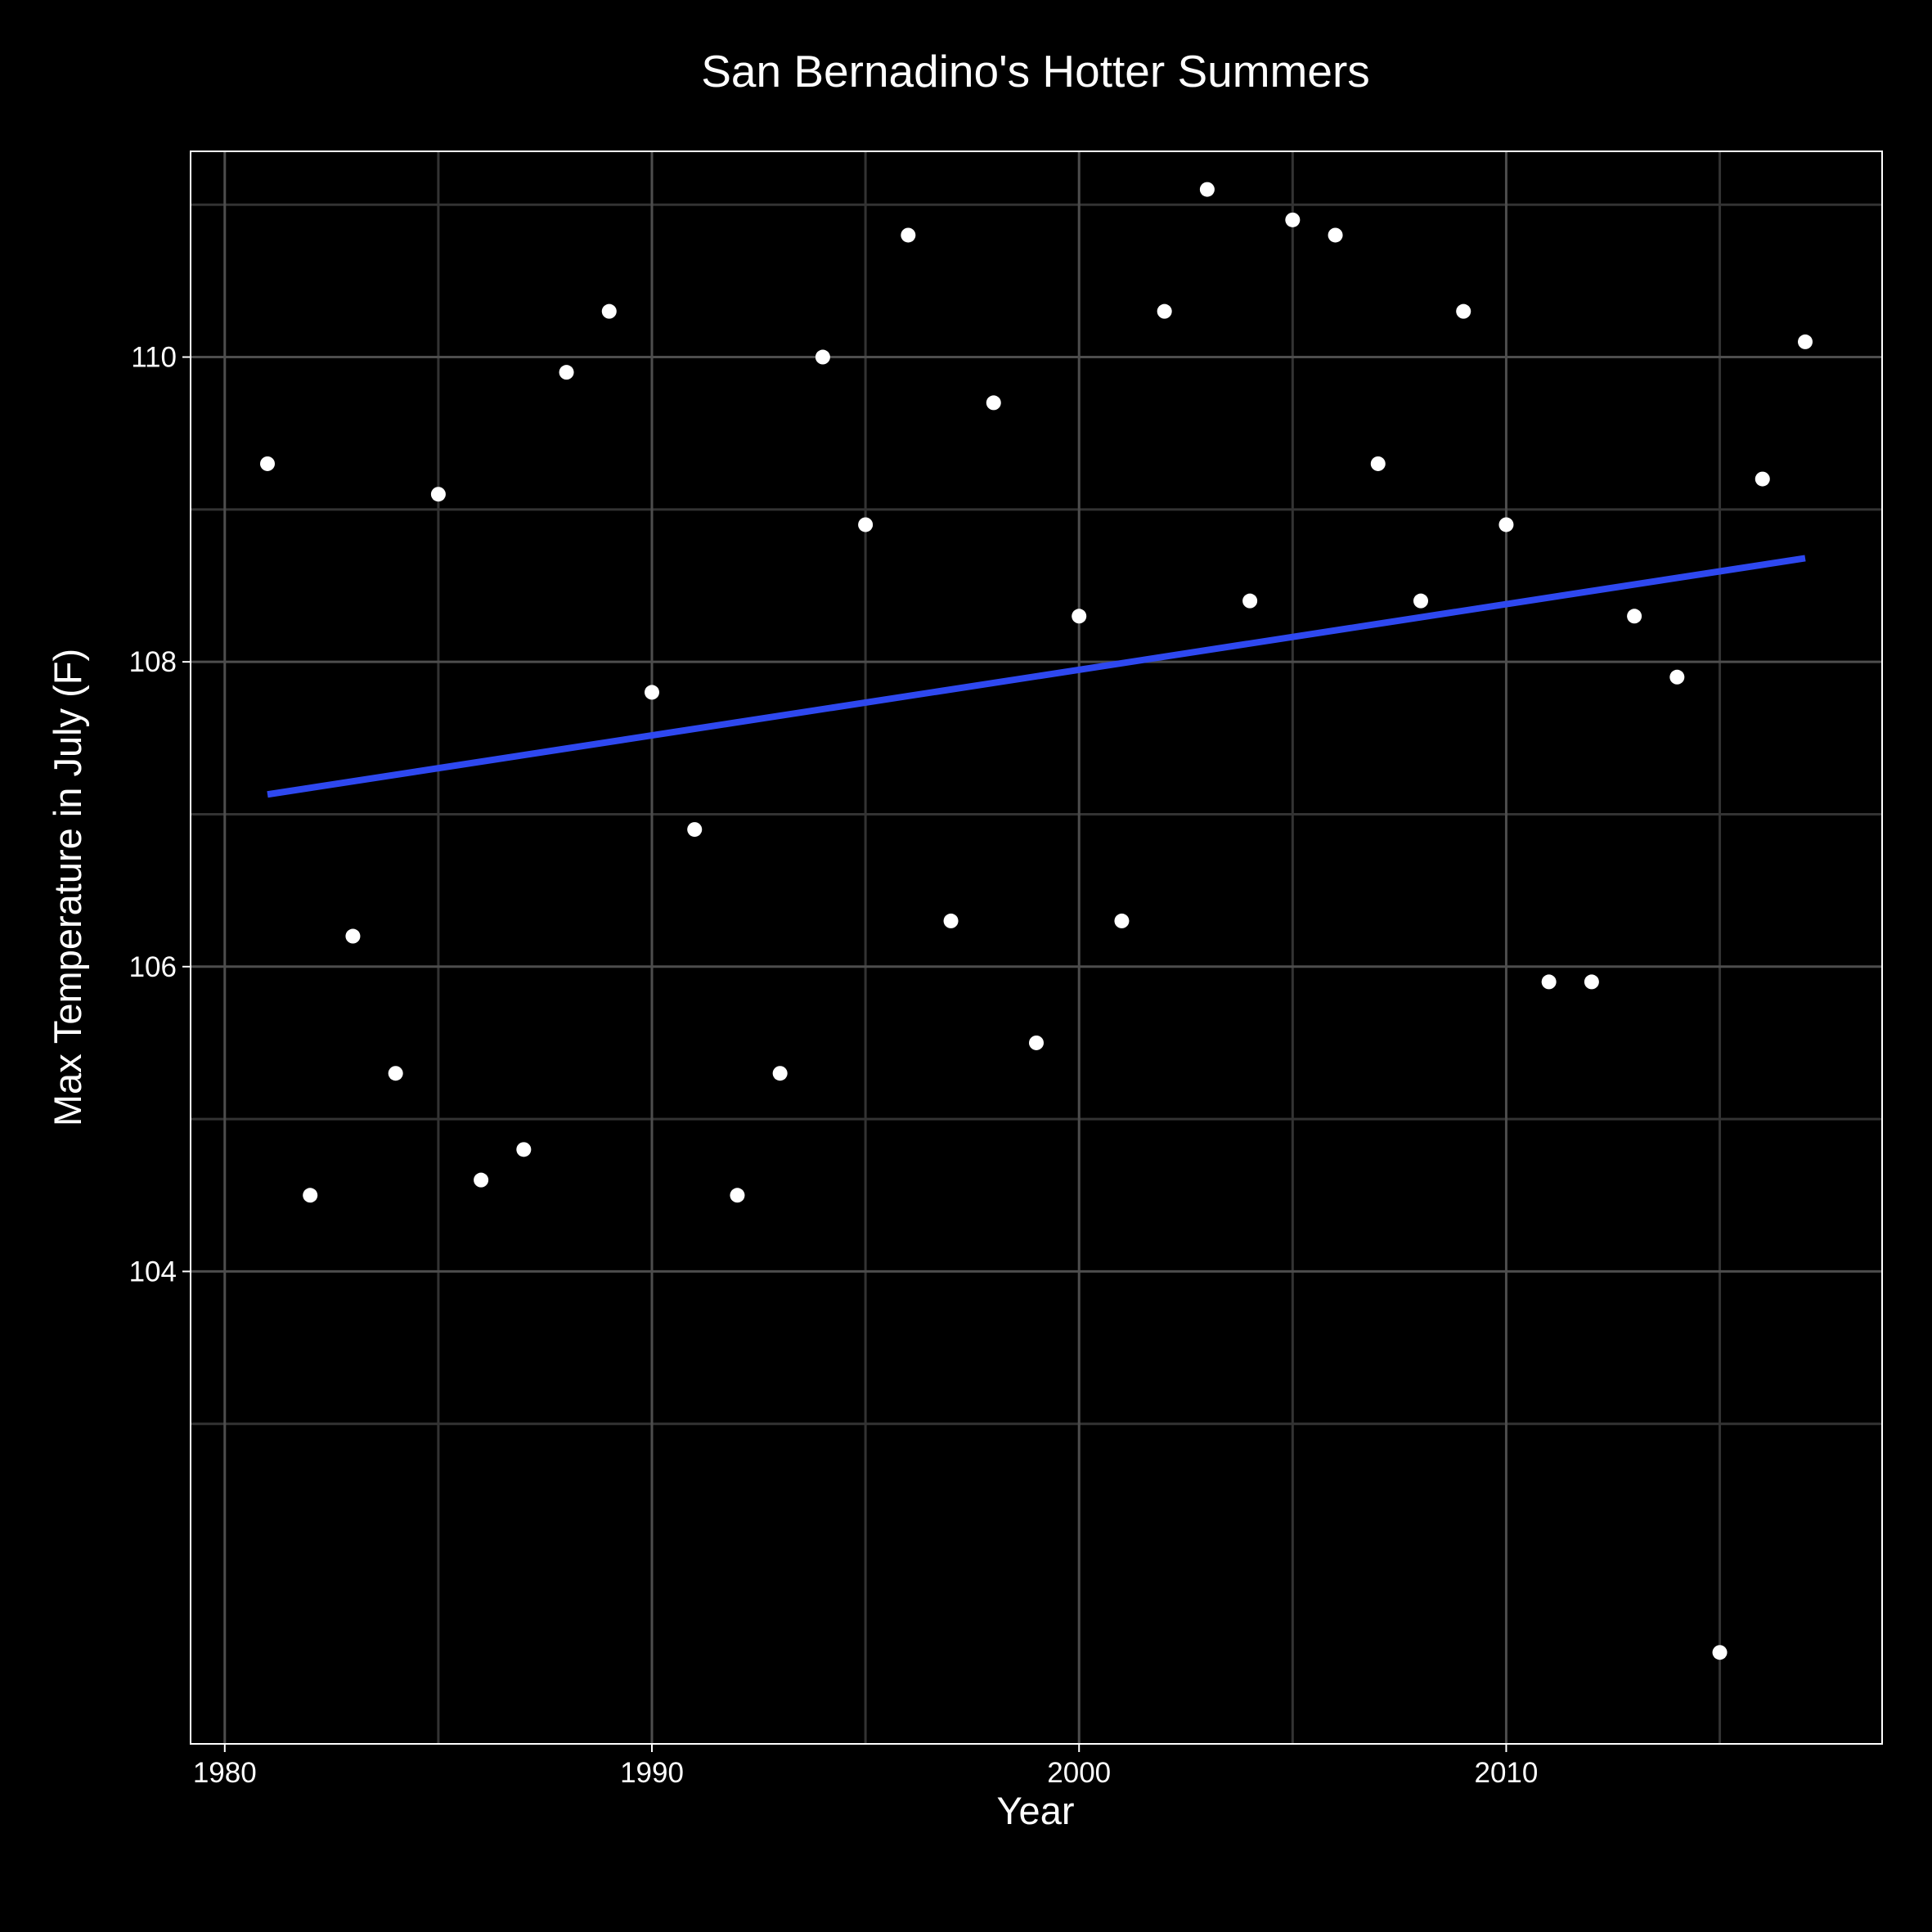 The image size is (1932, 1932). I want to click on y-tick-label: 108, so click(153, 662).